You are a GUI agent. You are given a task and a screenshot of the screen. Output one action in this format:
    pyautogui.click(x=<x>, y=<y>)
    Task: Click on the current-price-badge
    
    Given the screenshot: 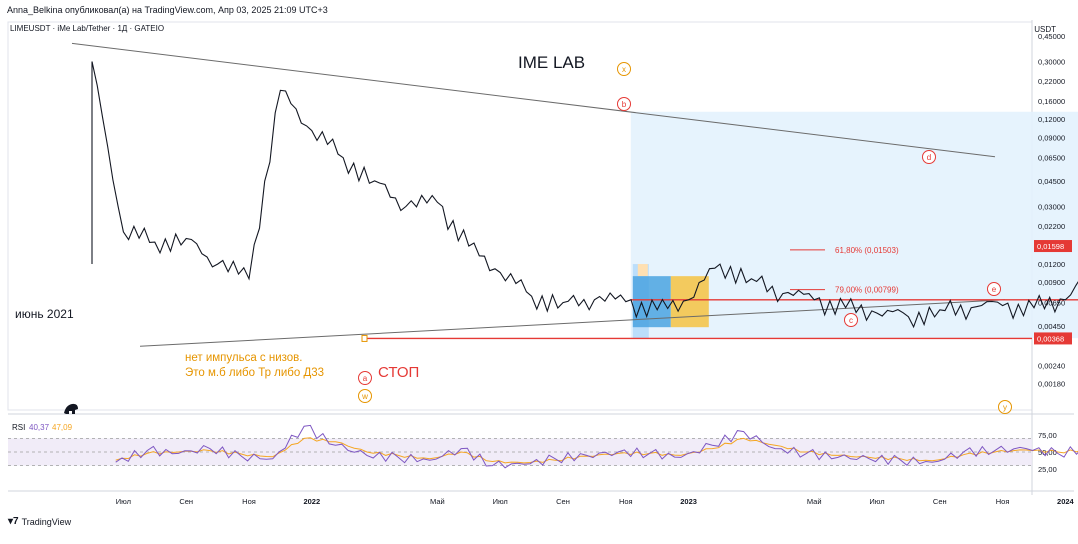 What is the action you would take?
    pyautogui.click(x=1053, y=246)
    